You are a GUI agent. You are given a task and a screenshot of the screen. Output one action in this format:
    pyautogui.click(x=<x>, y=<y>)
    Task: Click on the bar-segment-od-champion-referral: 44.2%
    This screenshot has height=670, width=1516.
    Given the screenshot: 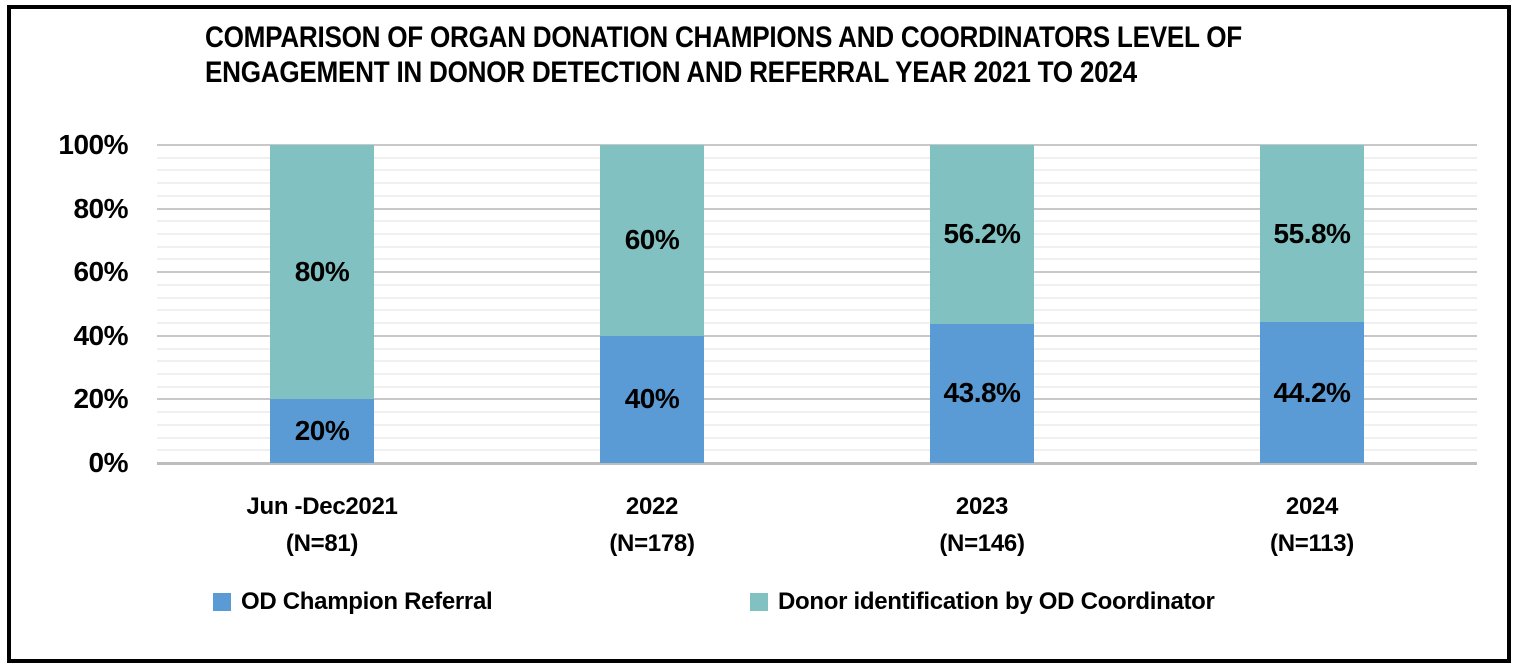 What is the action you would take?
    pyautogui.click(x=1312, y=392)
    